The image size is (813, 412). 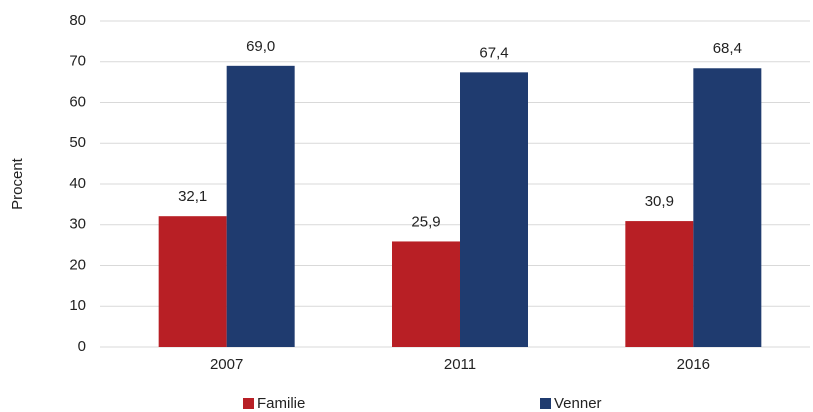 I want to click on y-tick-label: 60, so click(x=77, y=101).